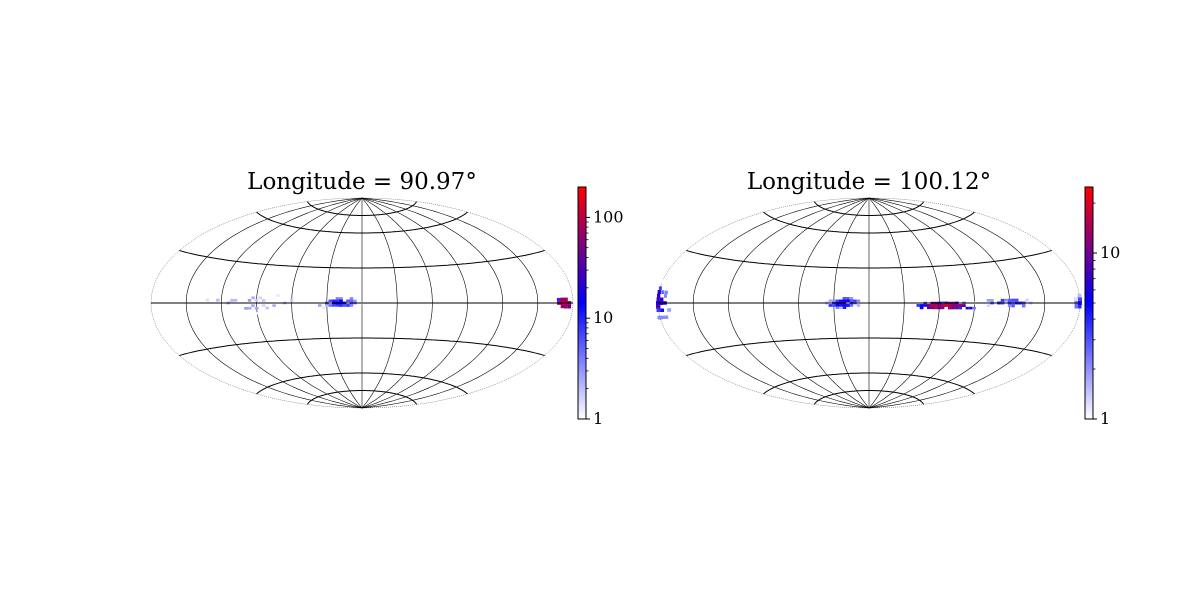 This screenshot has width=1200, height=600. I want to click on map-panel-1: Longitude = 90.97°, so click(362, 289).